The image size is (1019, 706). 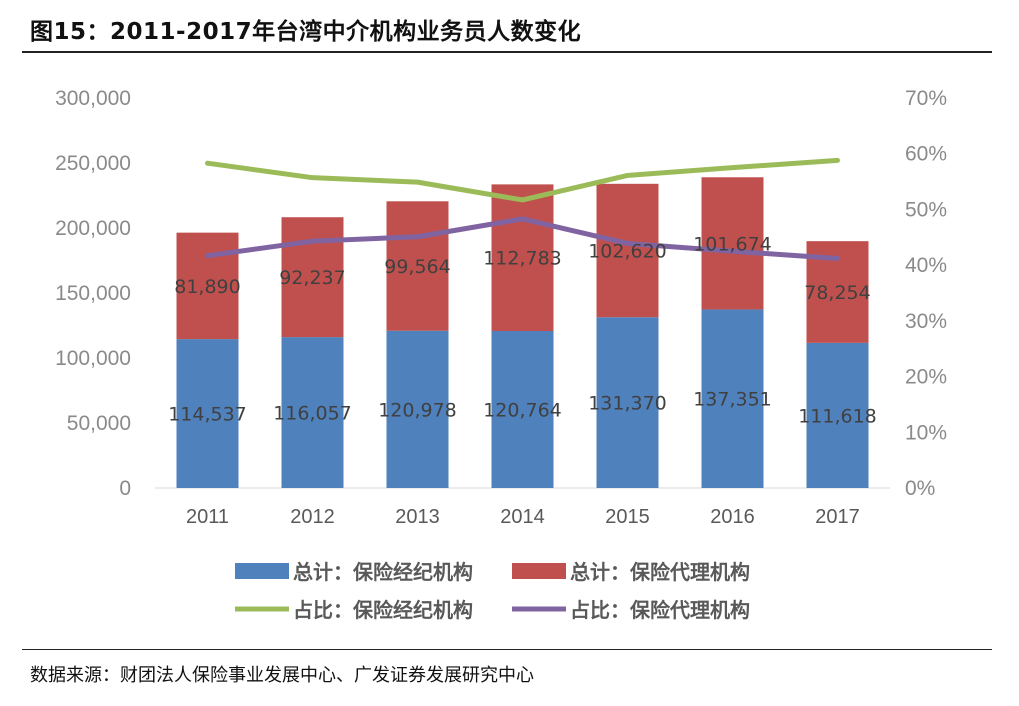 I want to click on data-label-agent: 99,564, so click(x=417, y=267).